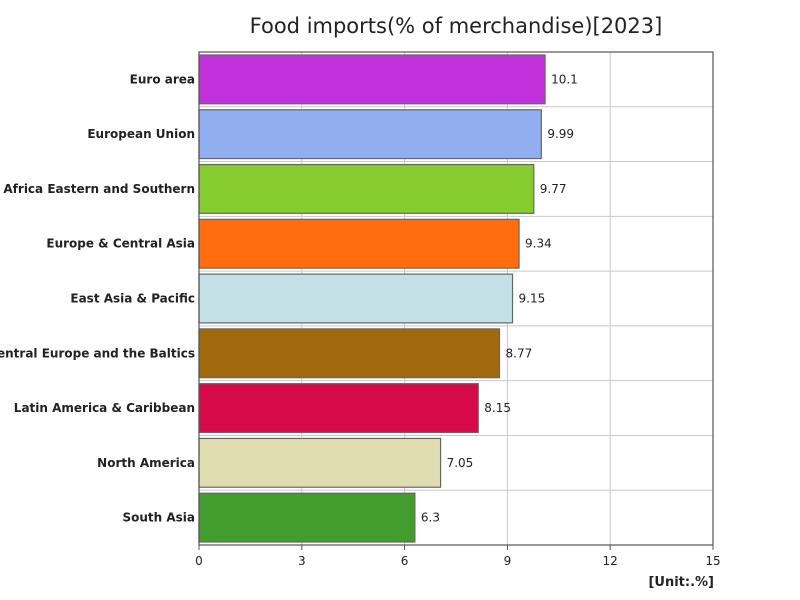 The height and width of the screenshot is (600, 800). Describe the element at coordinates (162, 79) in the screenshot. I see `category-label: Euro area` at that location.